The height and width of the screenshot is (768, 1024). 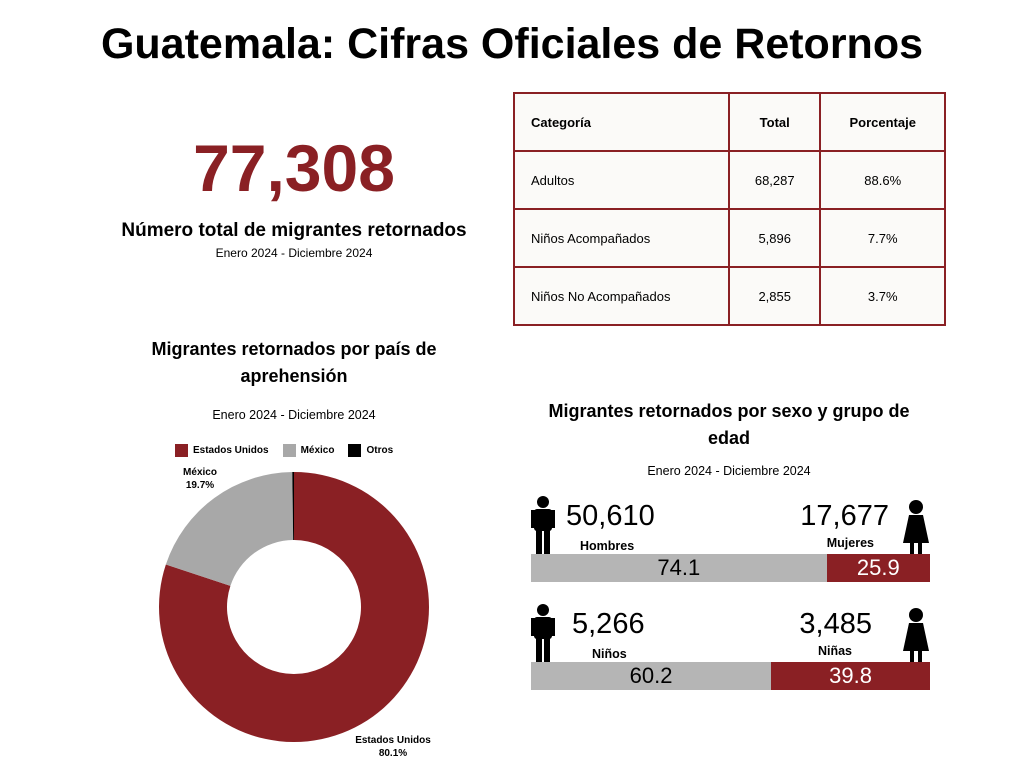 What do you see at coordinates (609, 654) in the screenshot?
I see `left-label: Niños` at bounding box center [609, 654].